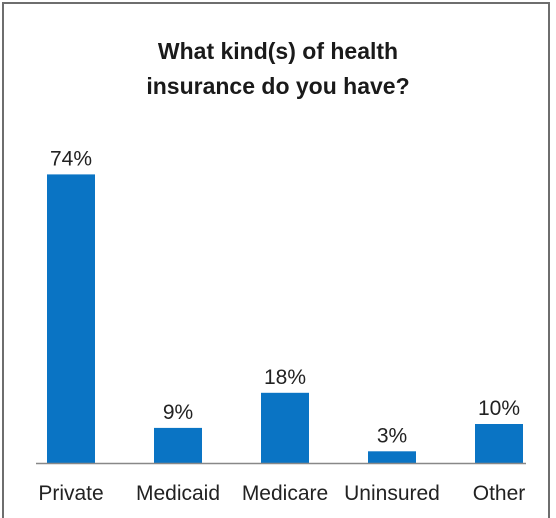  I want to click on category-label-medicaid: Medicaid, so click(178, 493).